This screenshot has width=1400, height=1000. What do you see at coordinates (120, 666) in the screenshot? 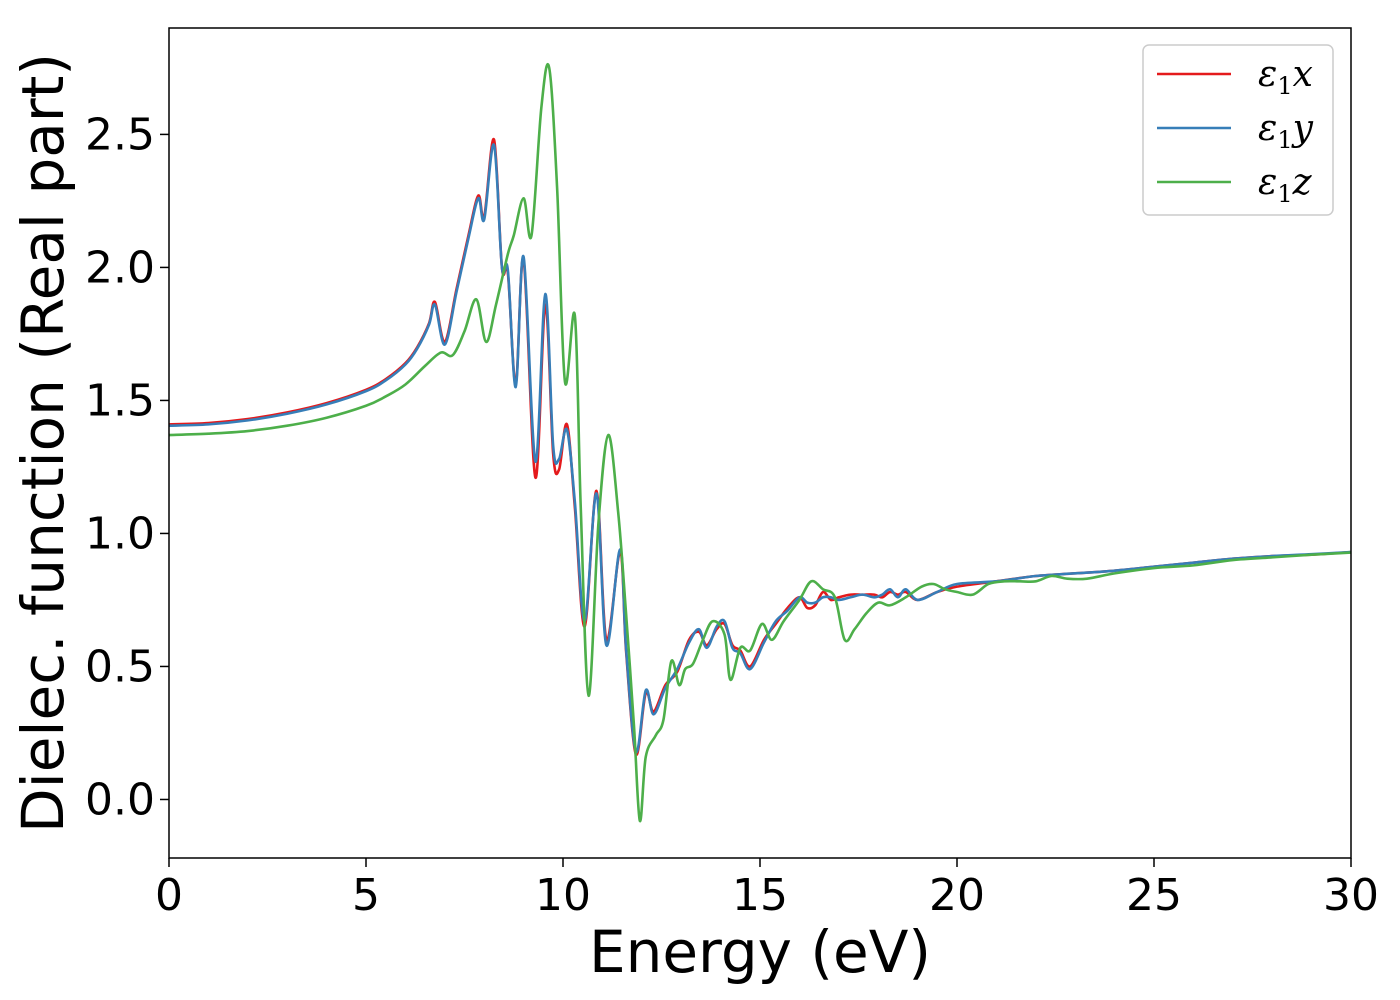
I see `y-tick-label: 0.5` at bounding box center [120, 666].